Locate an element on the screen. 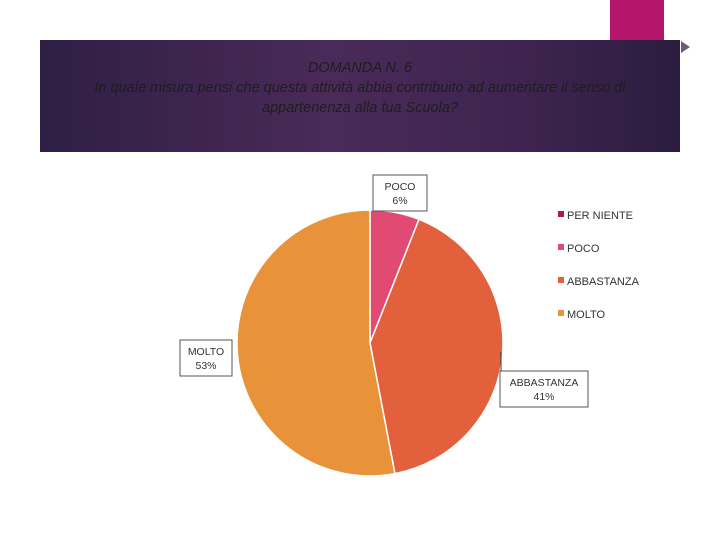  data-label-category-poco: POCO is located at coordinates (400, 187).